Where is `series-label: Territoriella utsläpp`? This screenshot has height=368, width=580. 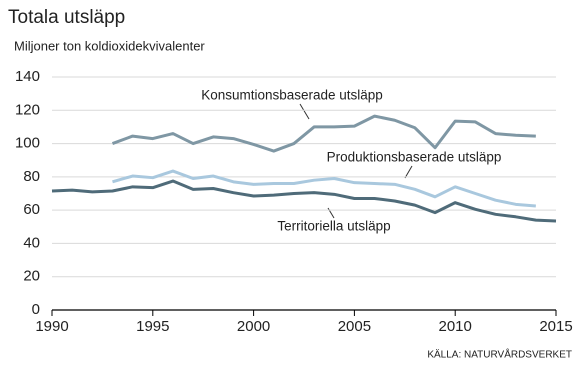
series-label: Territoriella utsläpp is located at coordinates (333, 226).